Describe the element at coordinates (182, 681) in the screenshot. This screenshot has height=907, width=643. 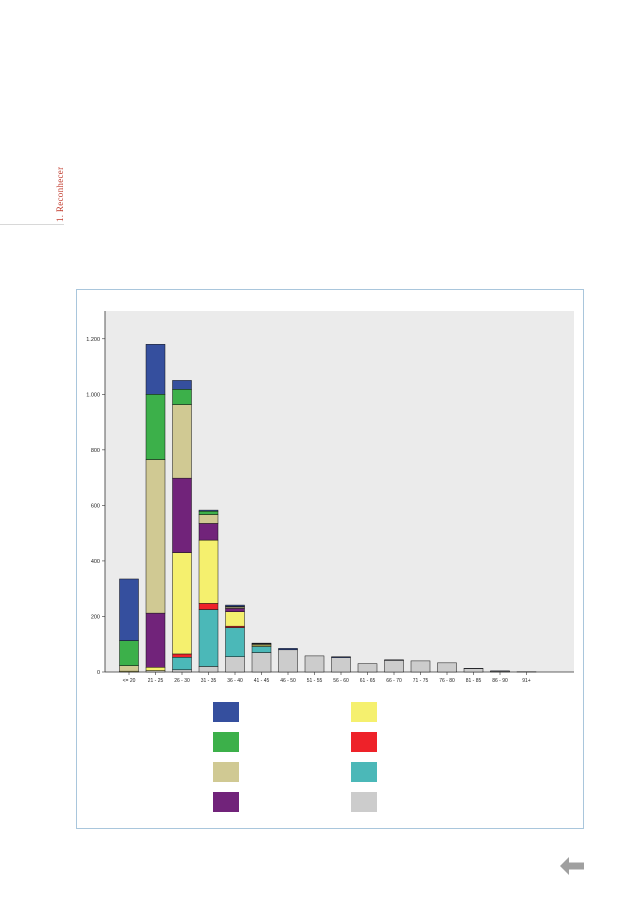
I see `x-tick-label: 26 - 30` at that location.